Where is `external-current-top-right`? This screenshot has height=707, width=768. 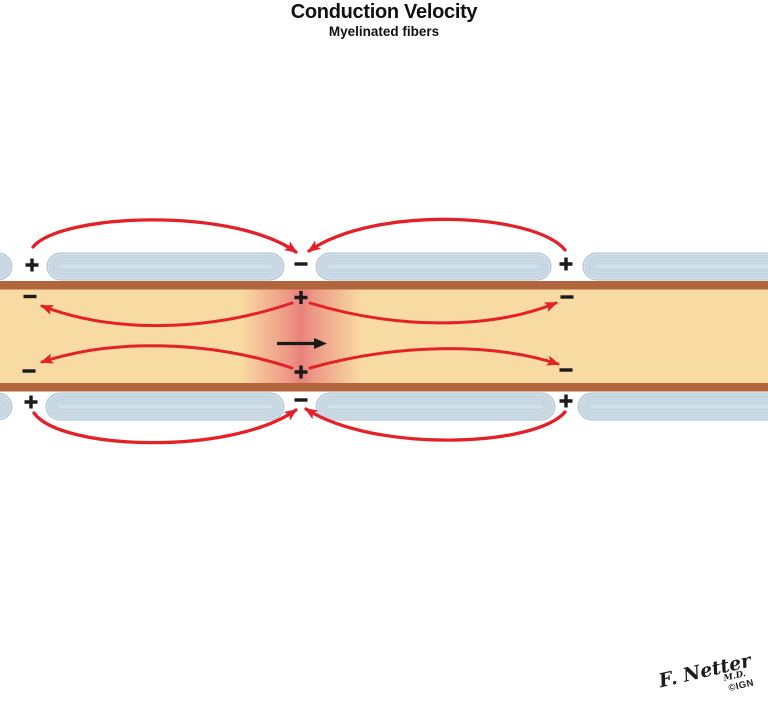
external-current-top-right is located at coordinates (437, 235).